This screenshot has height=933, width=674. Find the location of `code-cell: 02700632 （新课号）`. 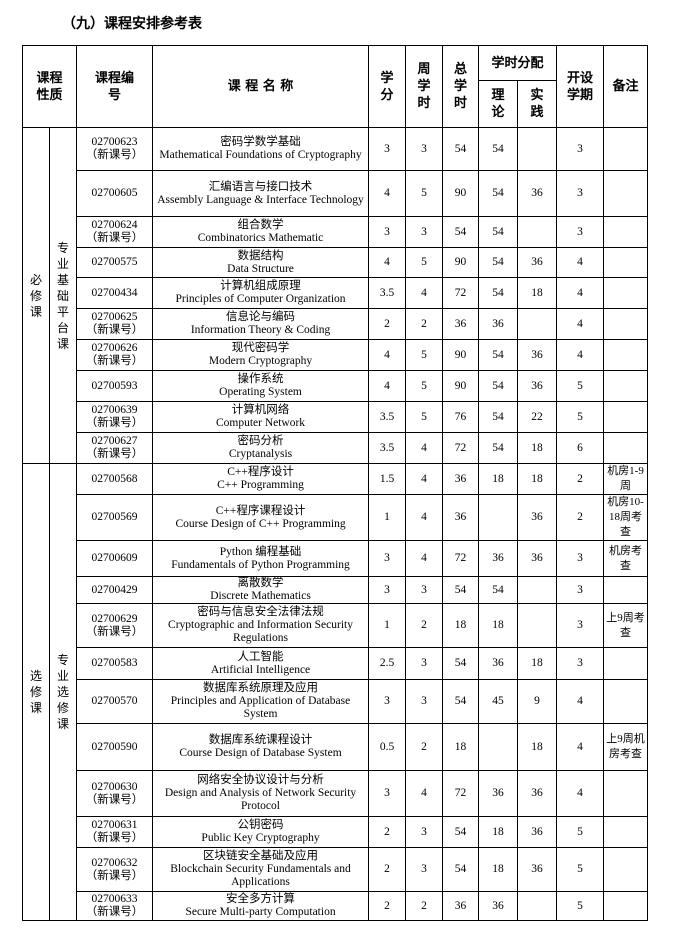

code-cell: 02700632 （新课号） is located at coordinates (115, 869).